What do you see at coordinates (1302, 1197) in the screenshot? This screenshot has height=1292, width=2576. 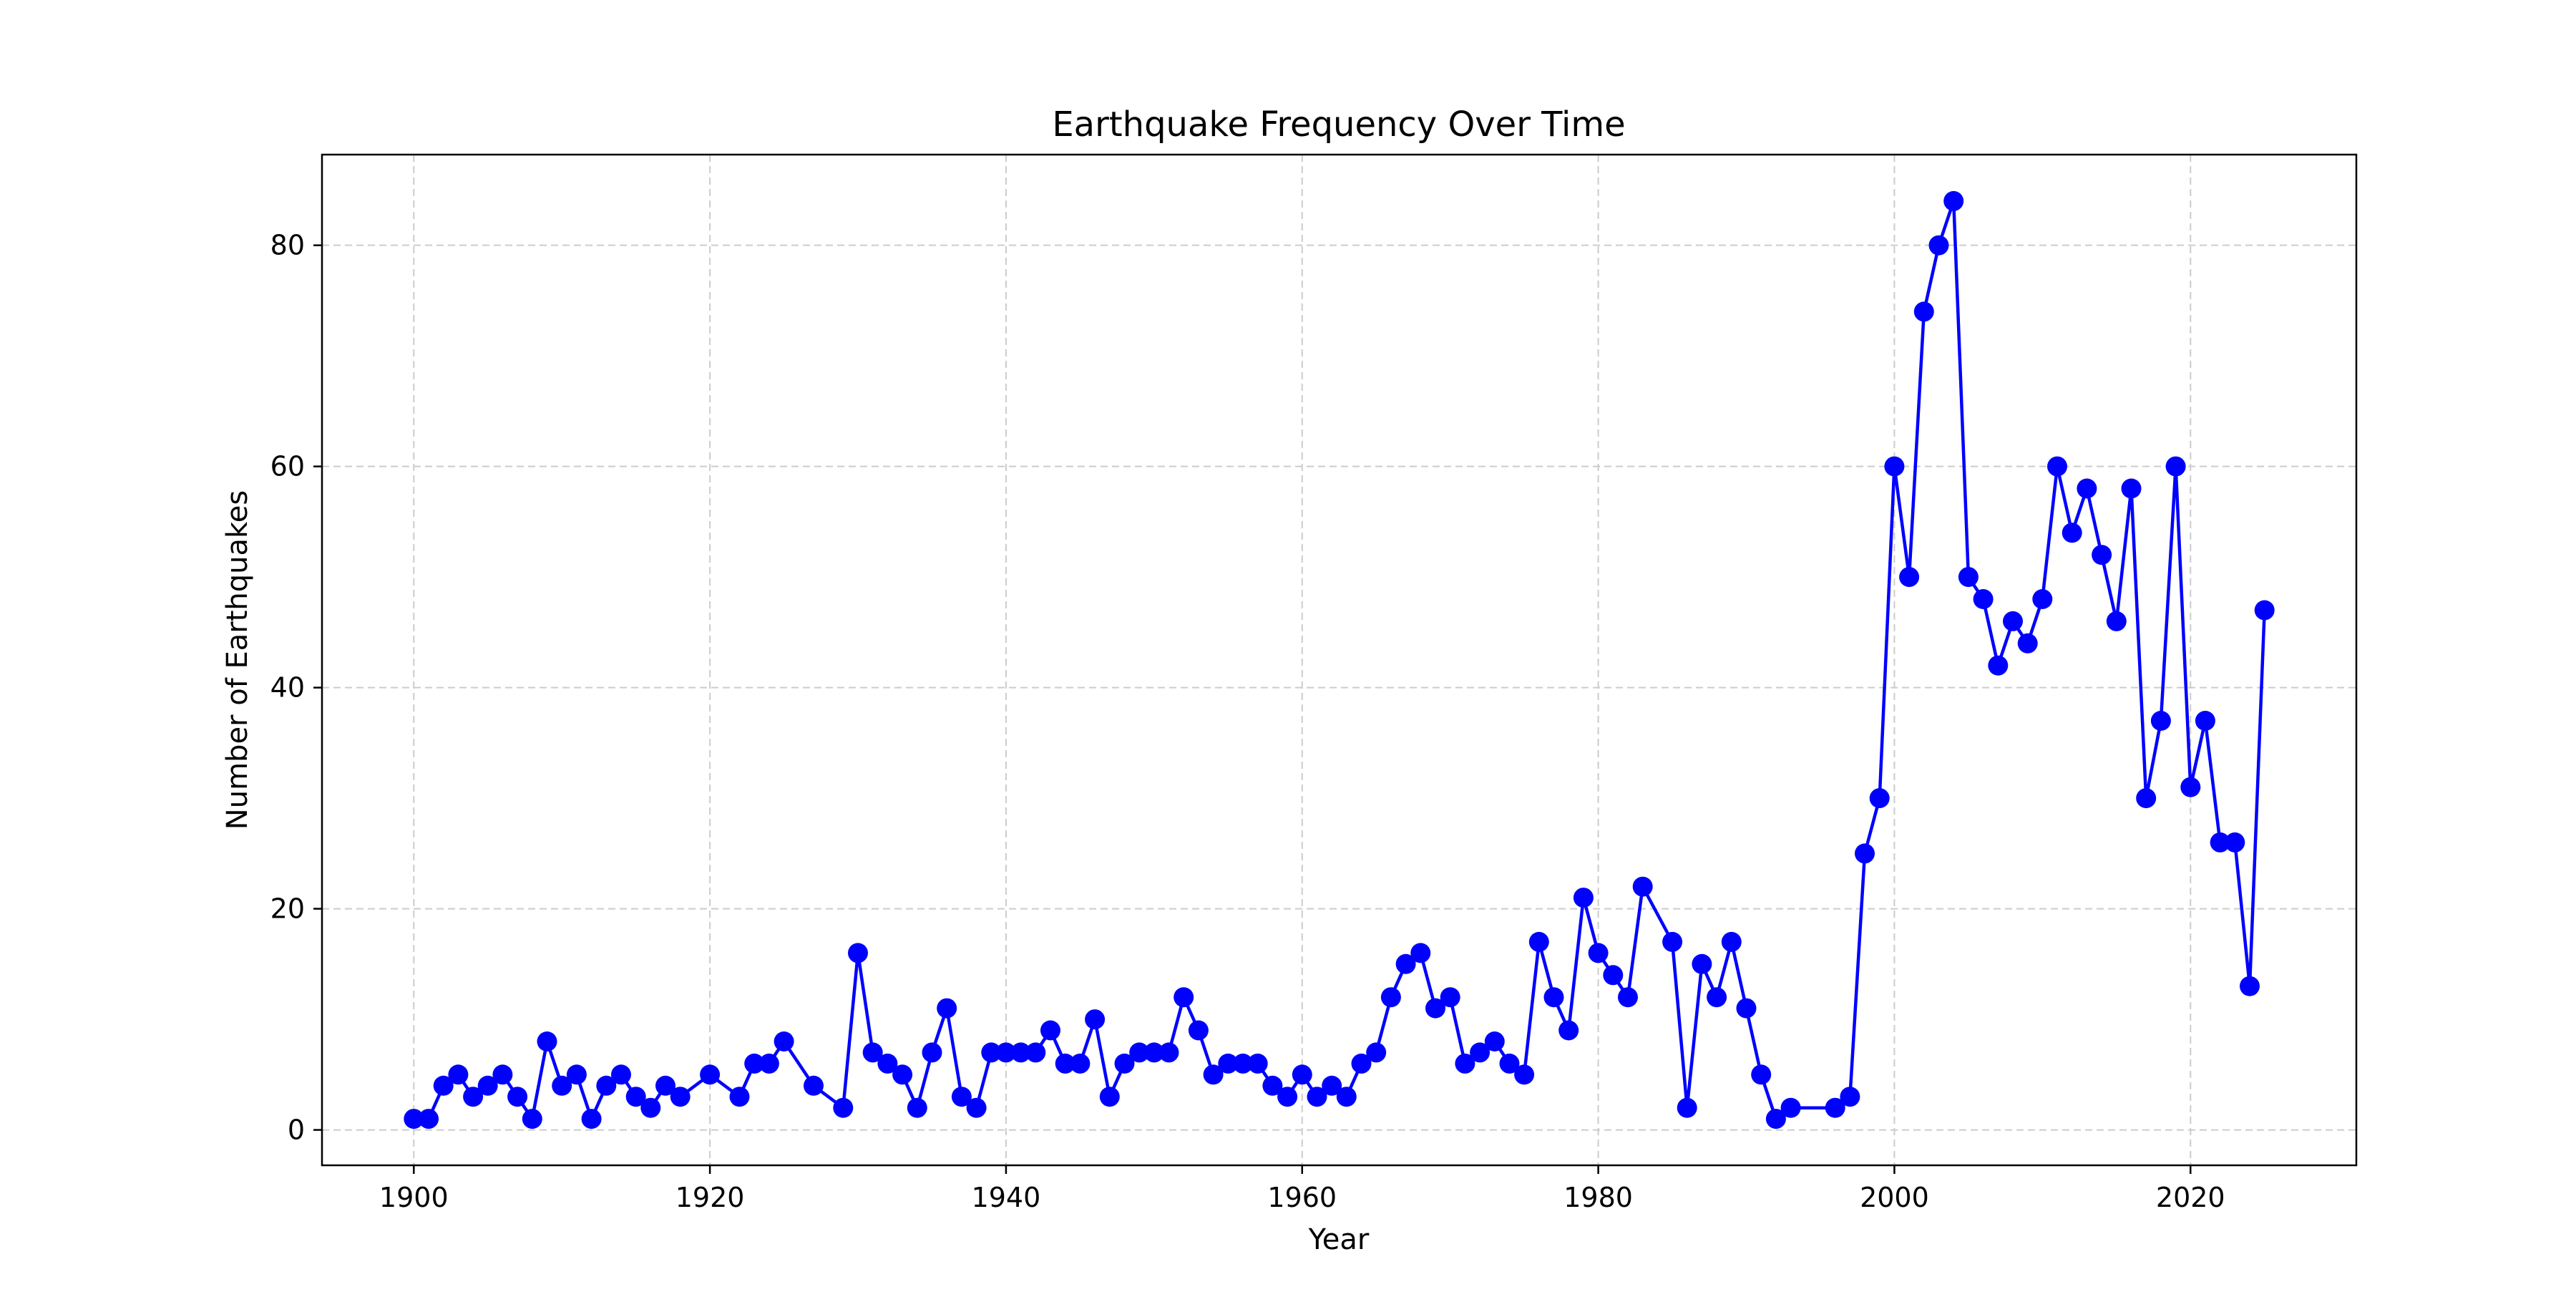 I see `x-tick-label: 1960` at bounding box center [1302, 1197].